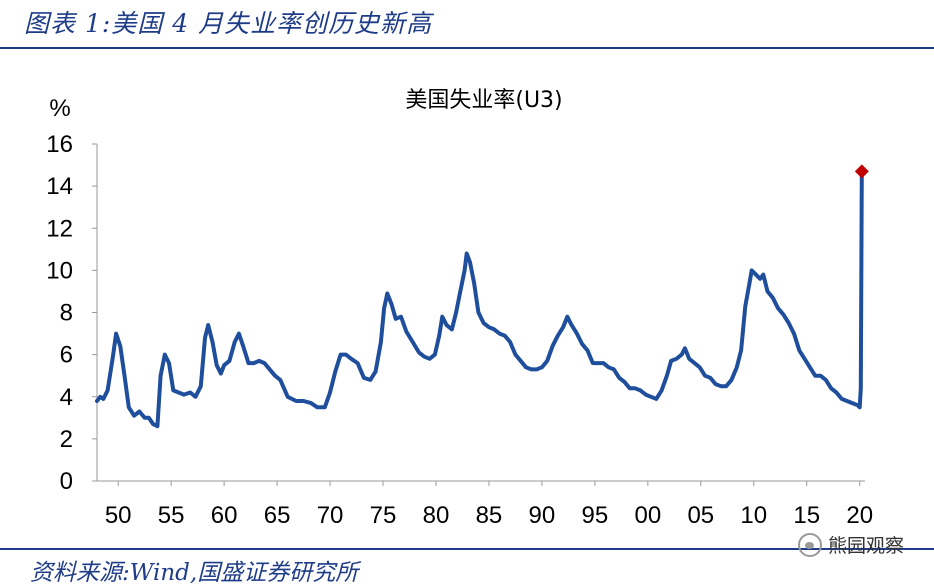 The image size is (934, 587). Describe the element at coordinates (171, 515) in the screenshot. I see `x-tick-label: 55` at that location.